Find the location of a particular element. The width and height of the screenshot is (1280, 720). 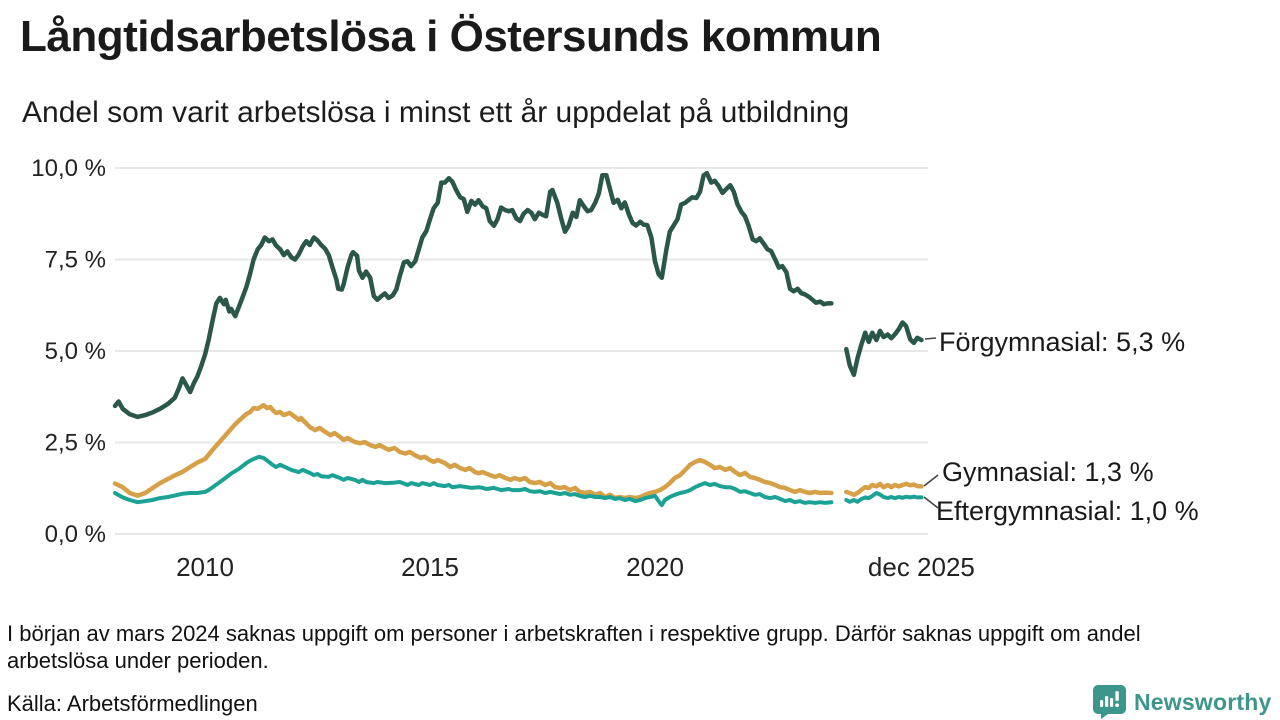

y-axis-tick-label: 5,0 % is located at coordinates (75, 351).